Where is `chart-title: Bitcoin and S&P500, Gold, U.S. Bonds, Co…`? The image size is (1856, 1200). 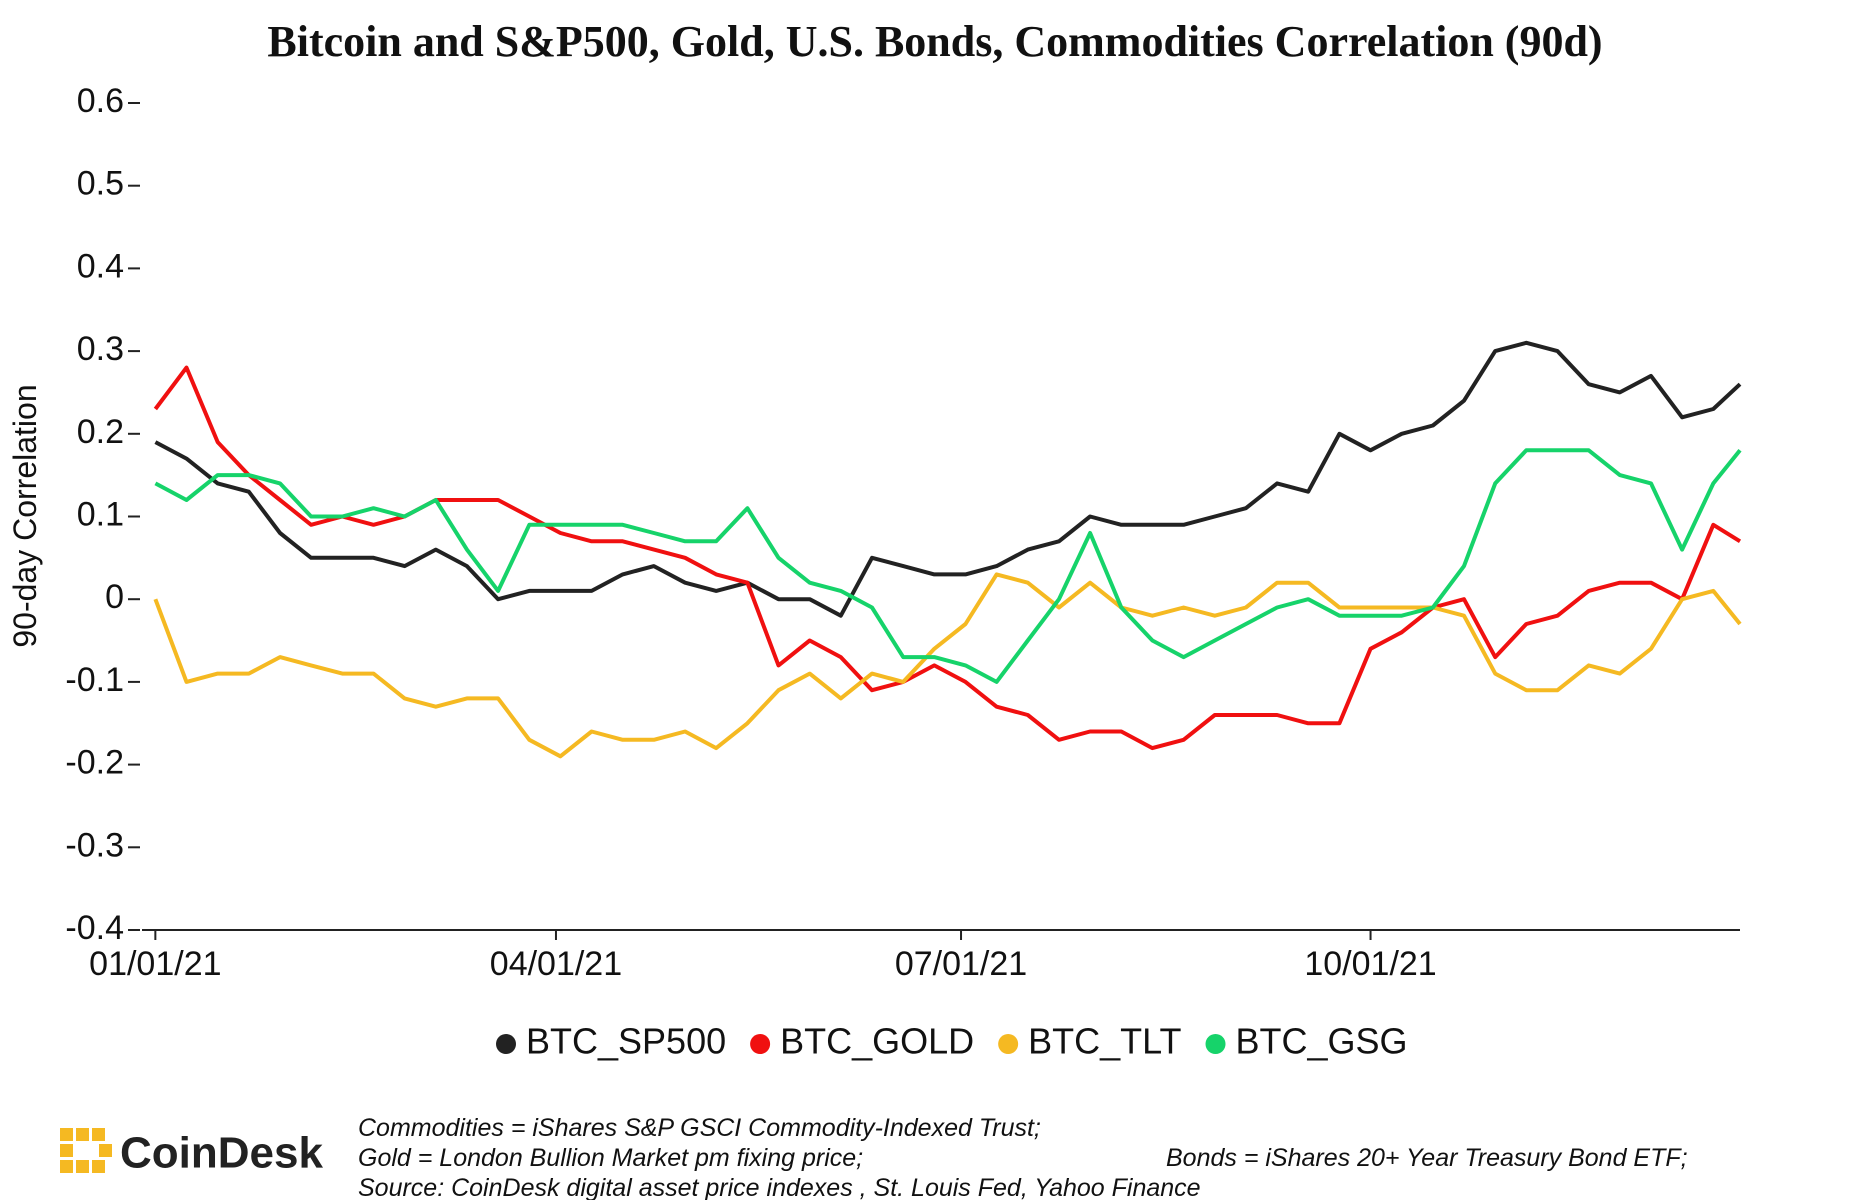 chart-title: Bitcoin and S&P500, Gold, U.S. Bonds, Co… is located at coordinates (934, 41).